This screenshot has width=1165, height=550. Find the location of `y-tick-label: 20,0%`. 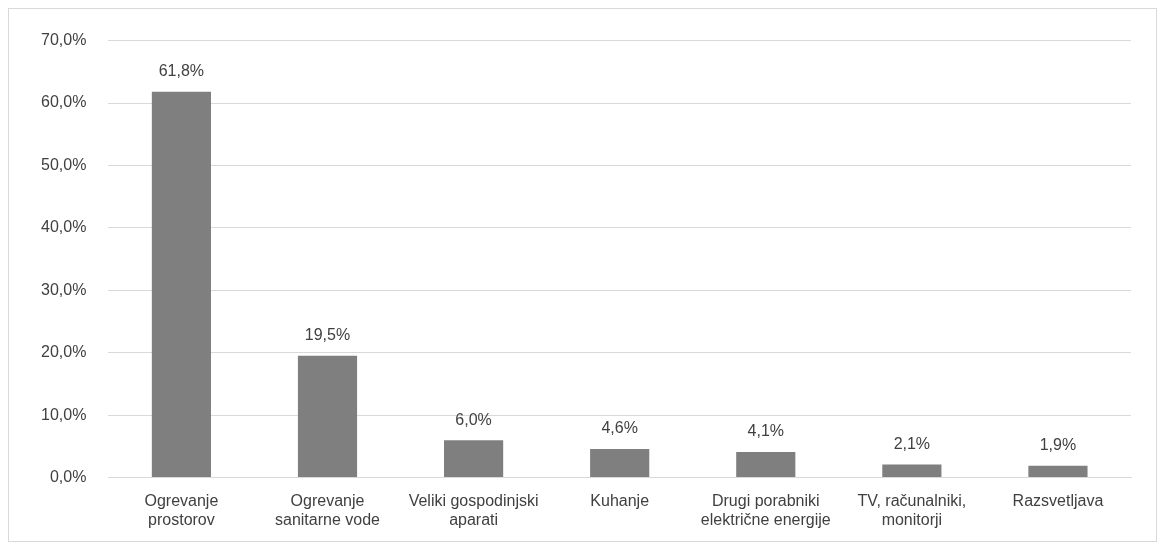

y-tick-label: 20,0% is located at coordinates (63, 352).